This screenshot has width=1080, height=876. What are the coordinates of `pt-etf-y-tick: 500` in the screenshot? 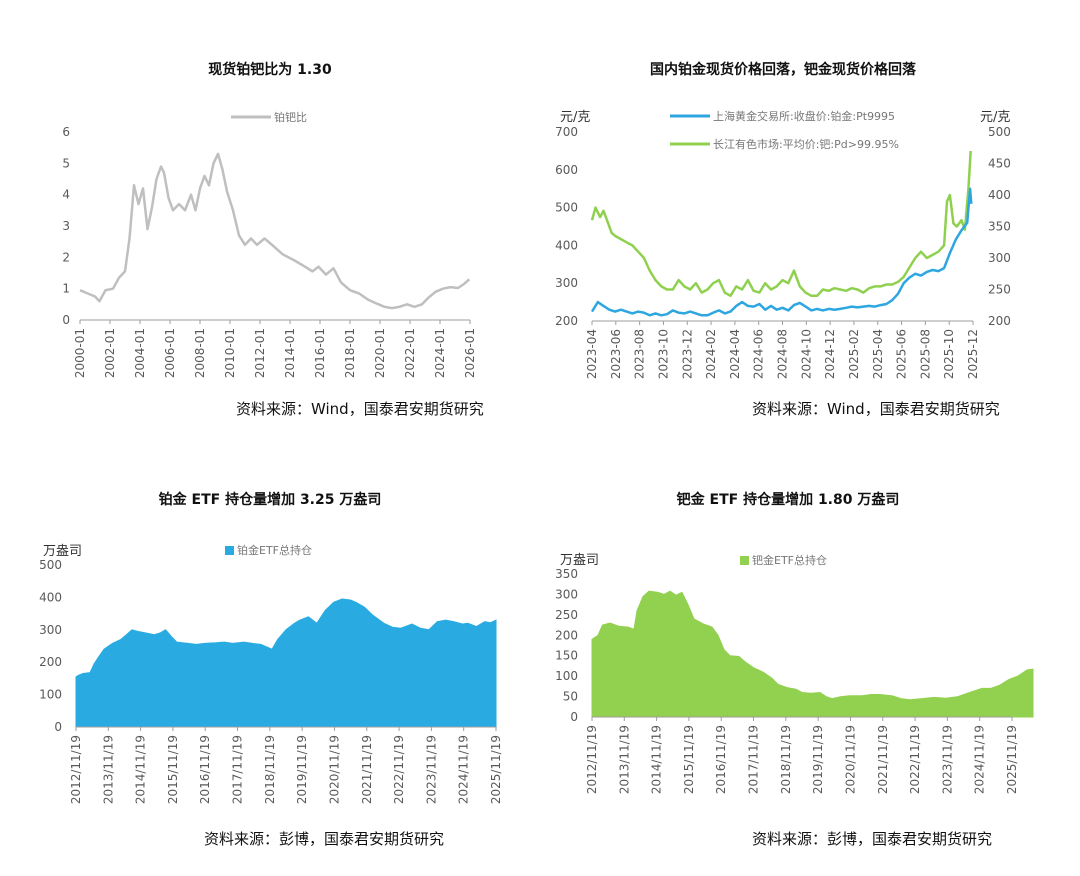 It's located at (50, 565).